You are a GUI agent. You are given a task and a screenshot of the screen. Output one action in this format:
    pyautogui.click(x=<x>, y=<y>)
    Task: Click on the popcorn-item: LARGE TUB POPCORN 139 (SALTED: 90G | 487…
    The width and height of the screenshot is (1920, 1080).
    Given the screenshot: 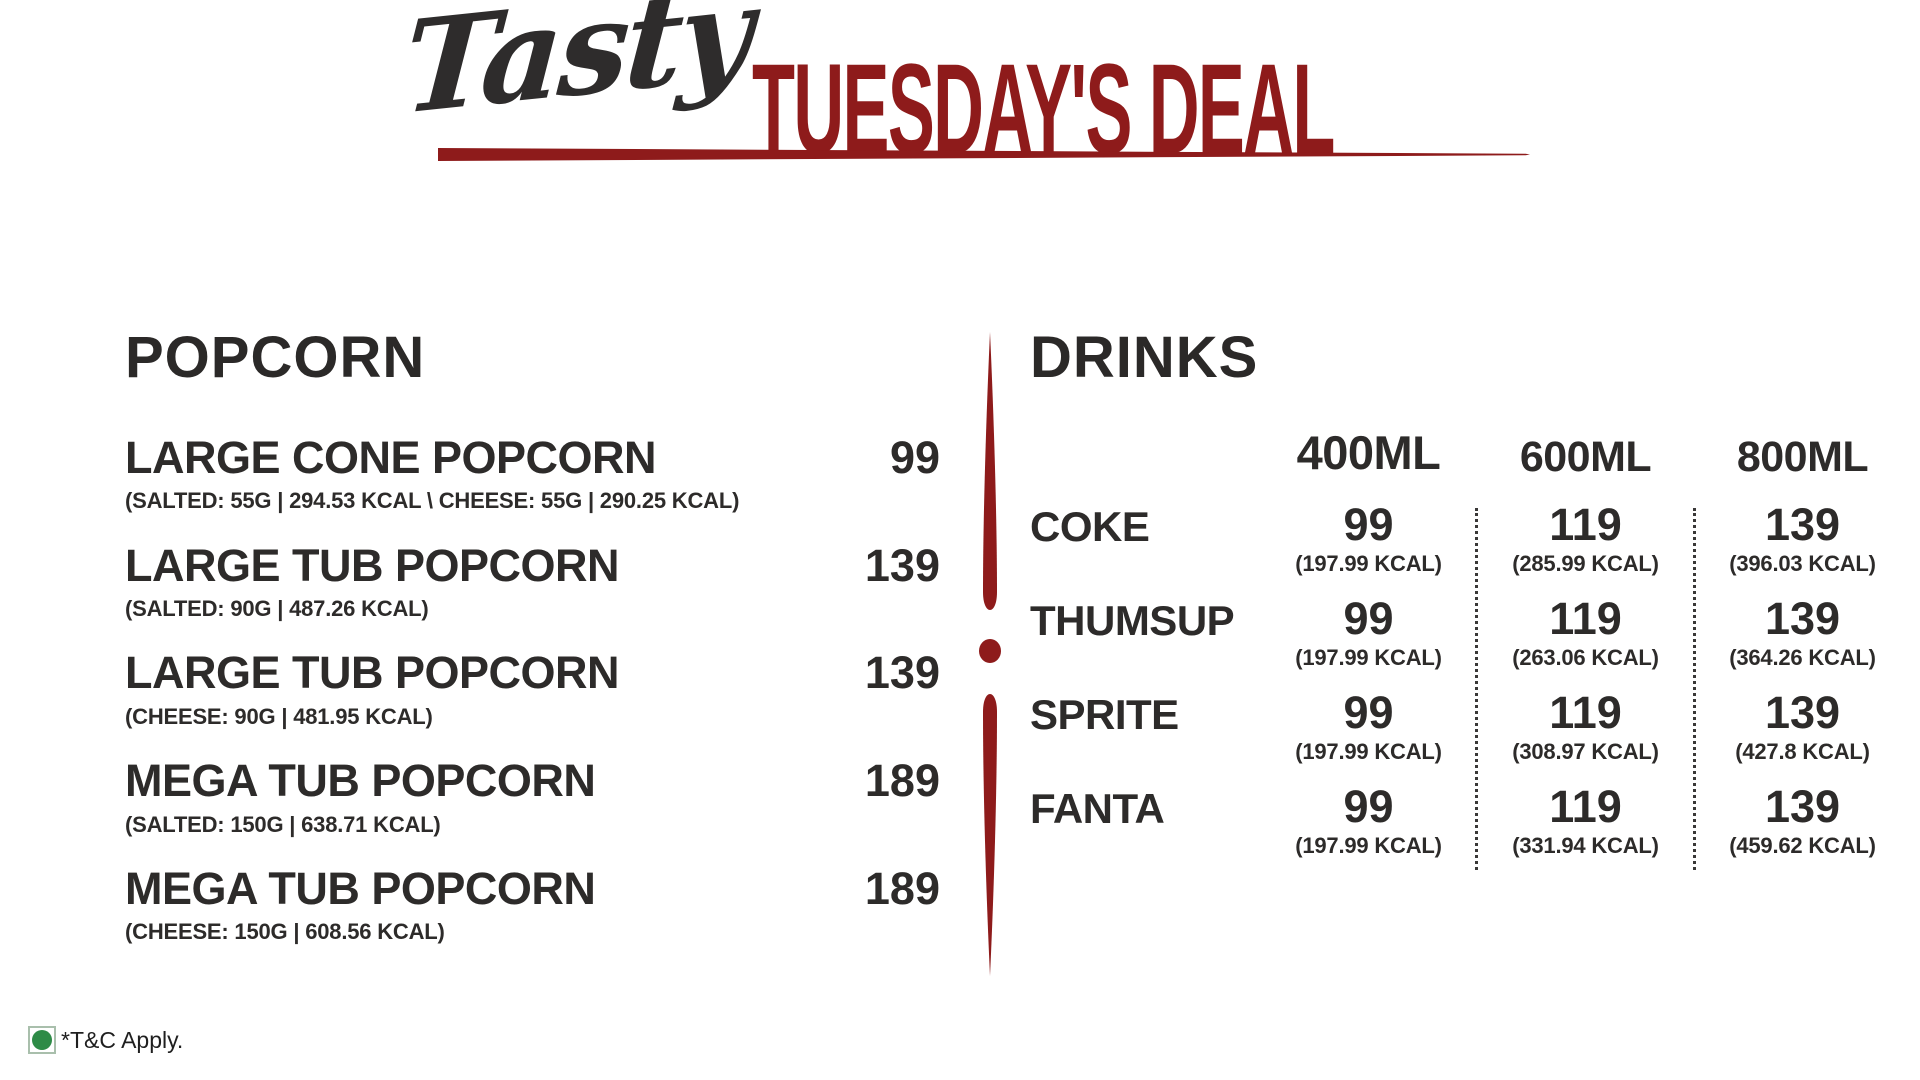 What is the action you would take?
    pyautogui.click(x=532, y=581)
    